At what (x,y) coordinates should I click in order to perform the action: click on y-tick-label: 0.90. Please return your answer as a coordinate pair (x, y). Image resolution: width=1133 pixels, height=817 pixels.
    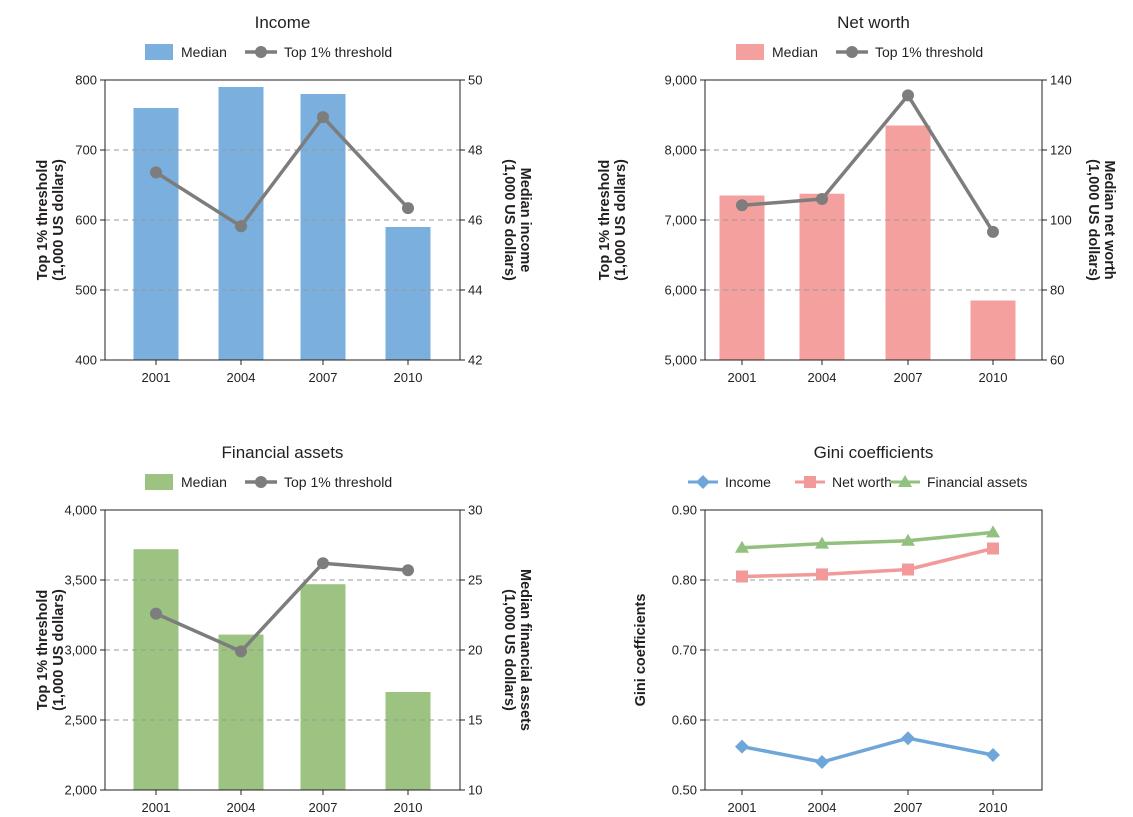
    Looking at the image, I should click on (684, 510).